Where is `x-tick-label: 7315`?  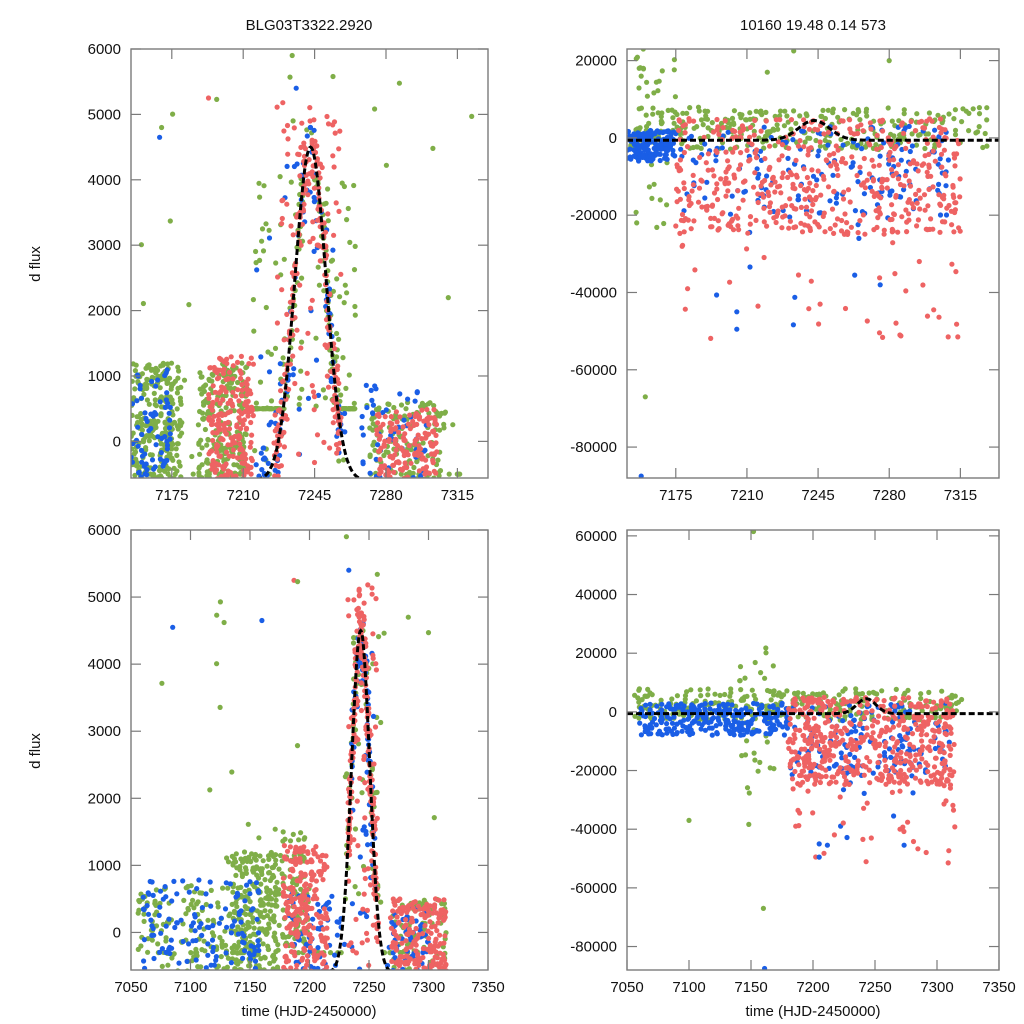
x-tick-label: 7315 is located at coordinates (960, 495).